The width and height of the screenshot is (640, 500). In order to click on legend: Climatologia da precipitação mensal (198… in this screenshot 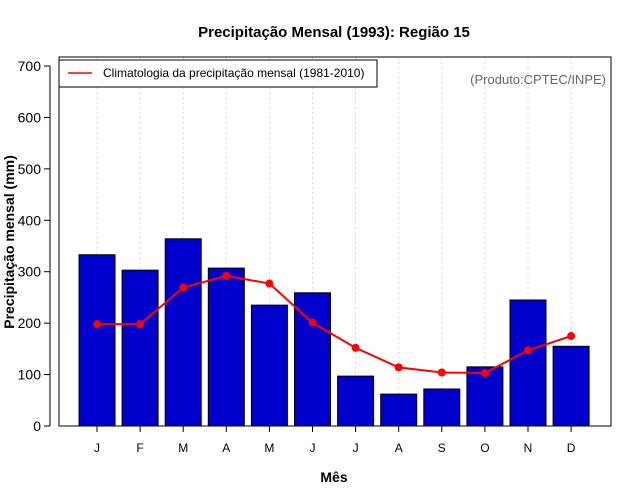, I will do `click(218, 73)`.